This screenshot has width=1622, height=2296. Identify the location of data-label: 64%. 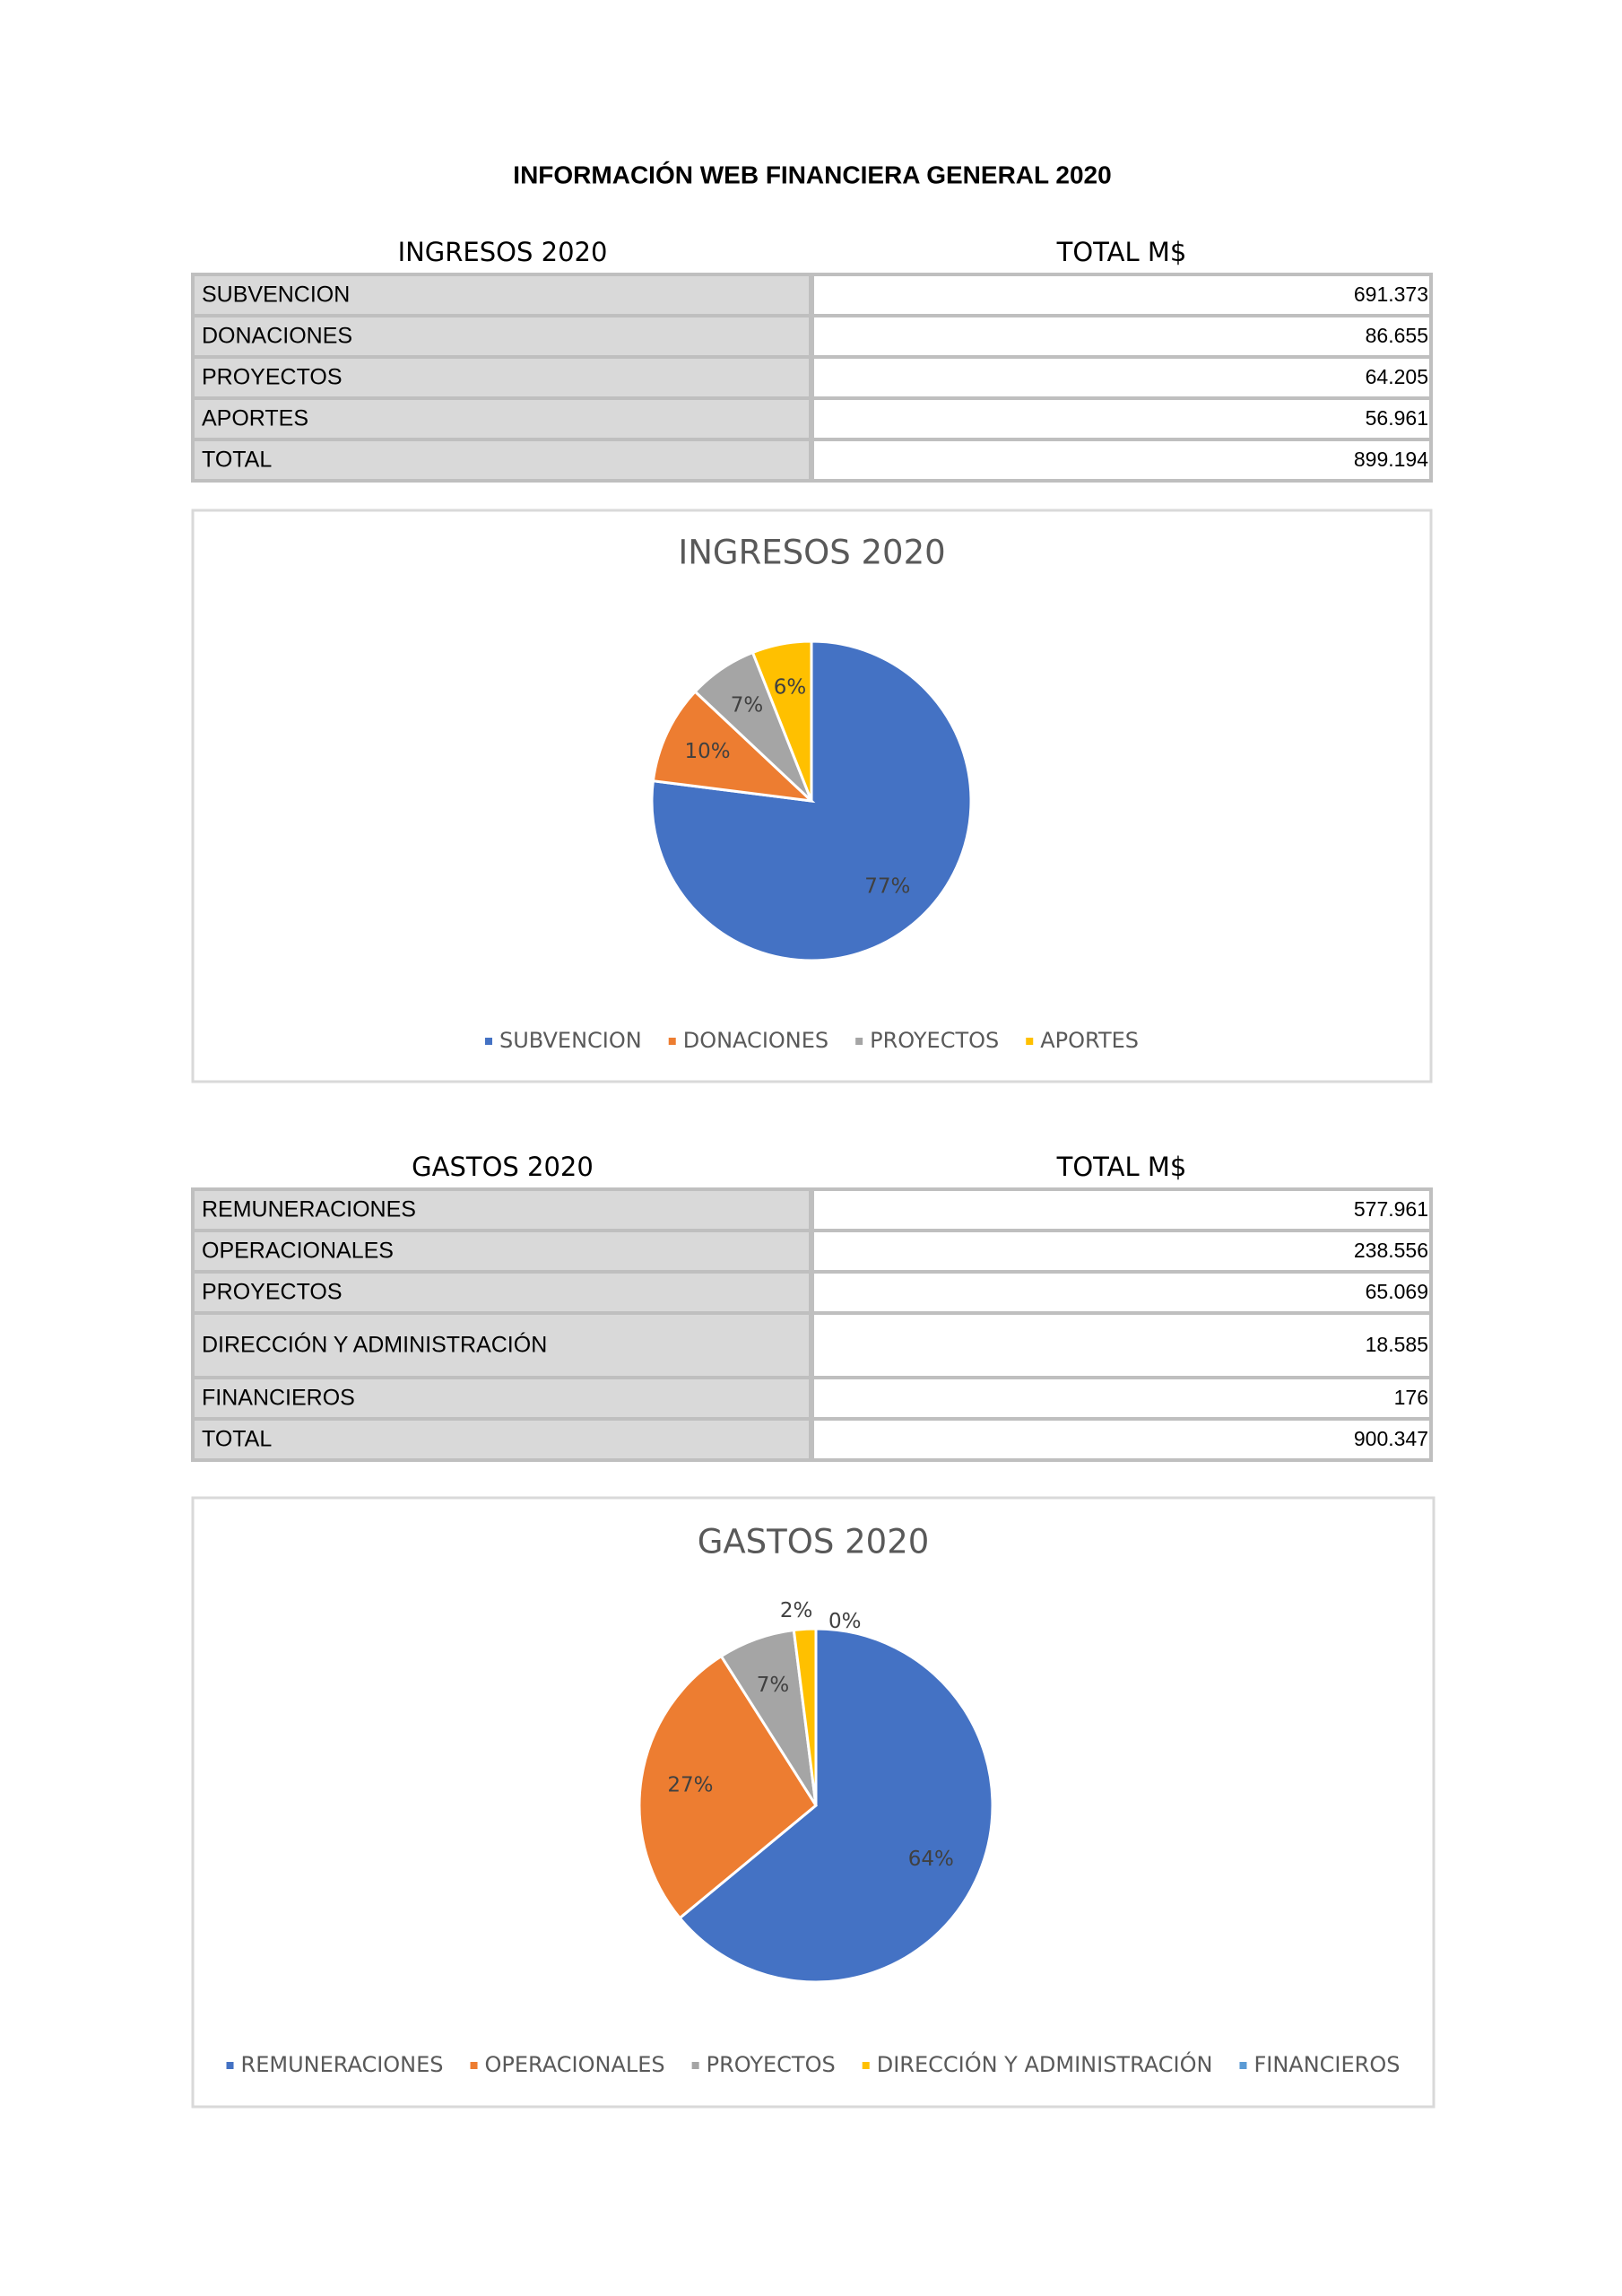
(931, 1859).